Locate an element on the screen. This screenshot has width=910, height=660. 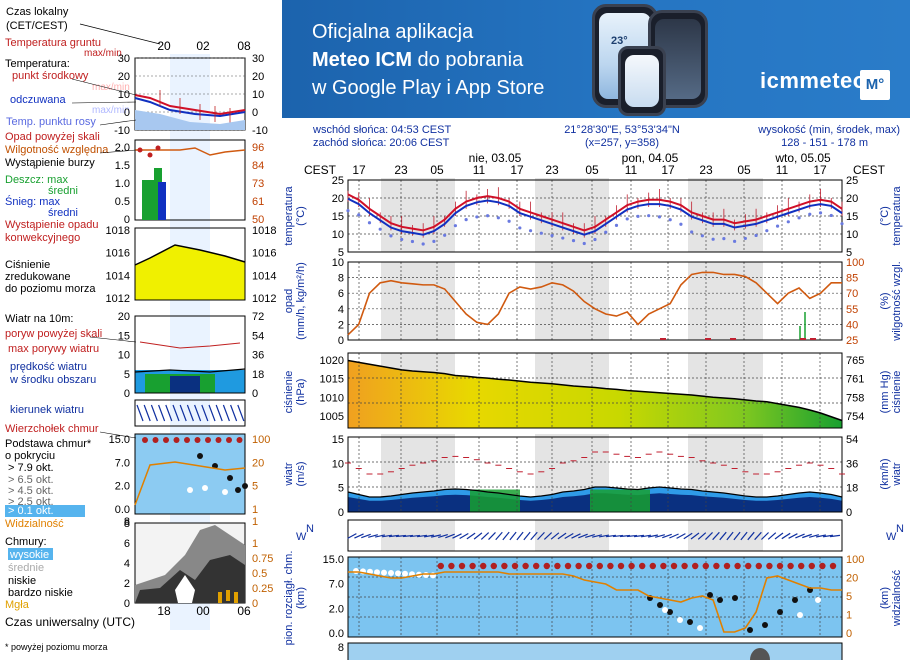
hour-tick-label: 23 is located at coordinates (552, 170).